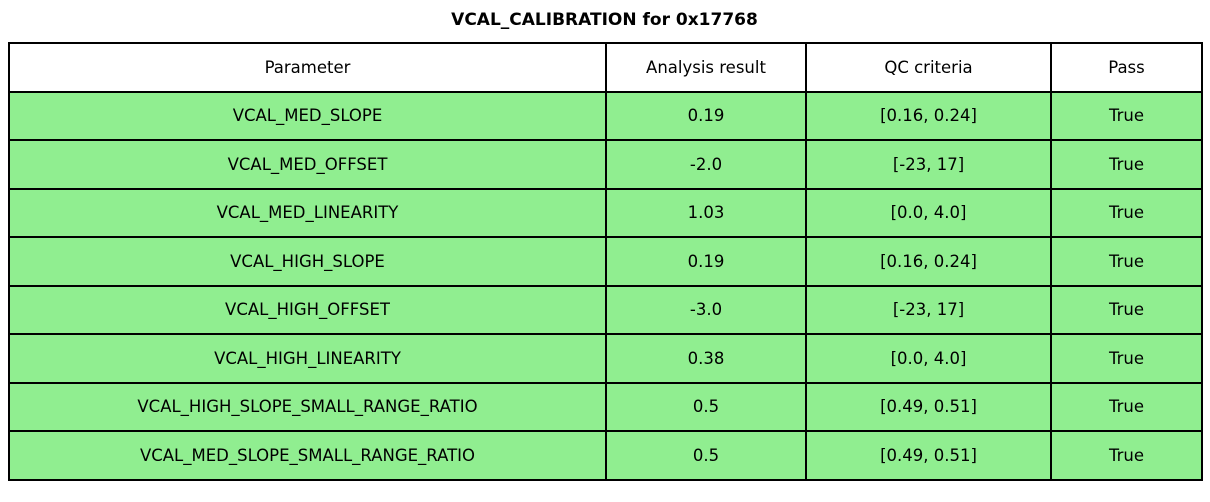 The height and width of the screenshot is (502, 1210). Describe the element at coordinates (307, 455) in the screenshot. I see `cell-parameter: VCAL_MED_SLOPE_SMALL_RANGE_RATIO` at that location.